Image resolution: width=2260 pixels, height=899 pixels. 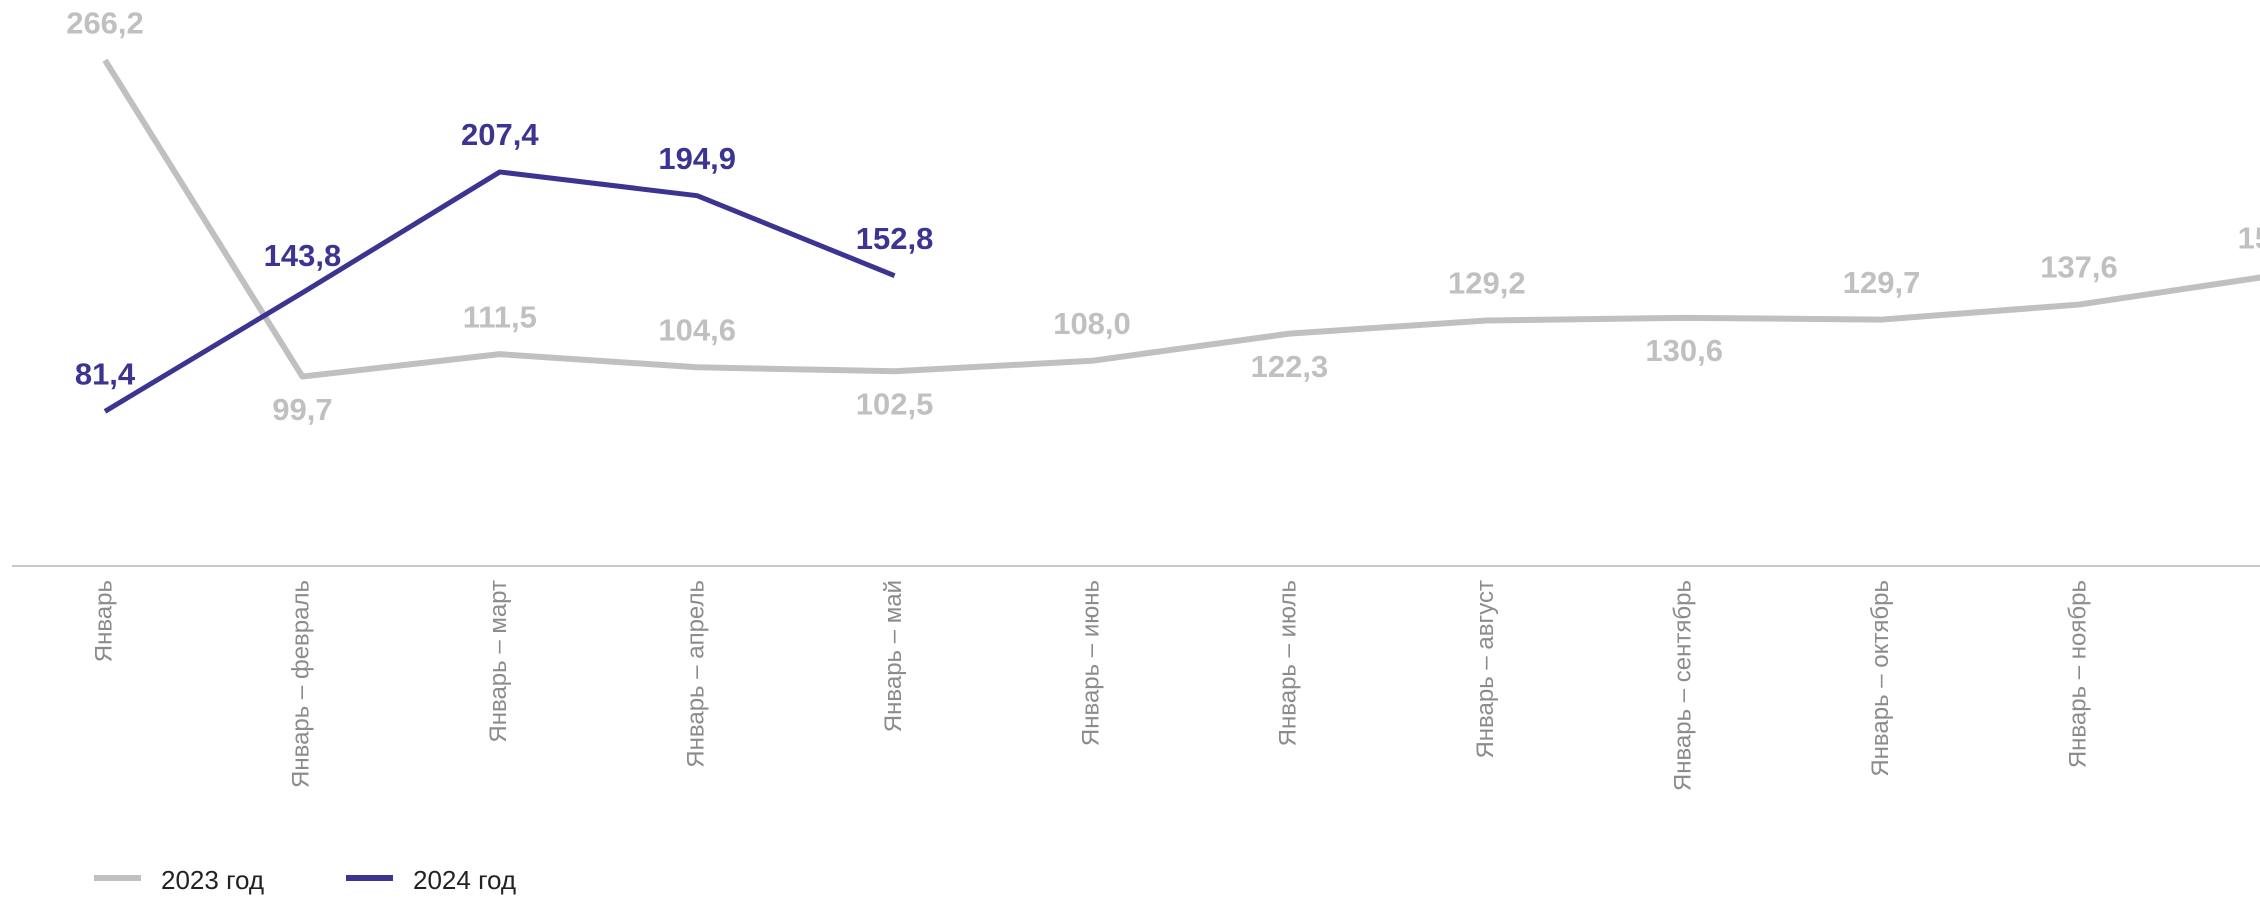 What do you see at coordinates (301, 684) in the screenshot?
I see `x-tick-label: Январь – февраль` at bounding box center [301, 684].